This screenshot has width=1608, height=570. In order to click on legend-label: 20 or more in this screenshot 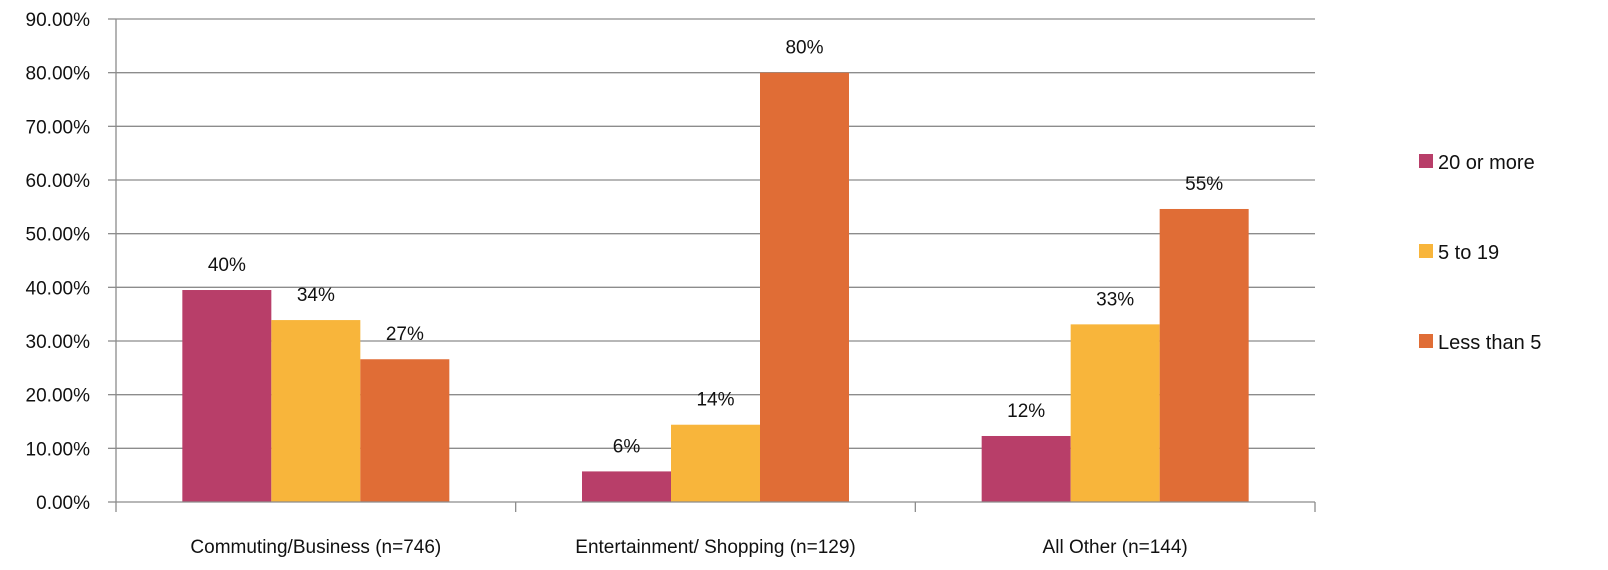, I will do `click(1486, 163)`.